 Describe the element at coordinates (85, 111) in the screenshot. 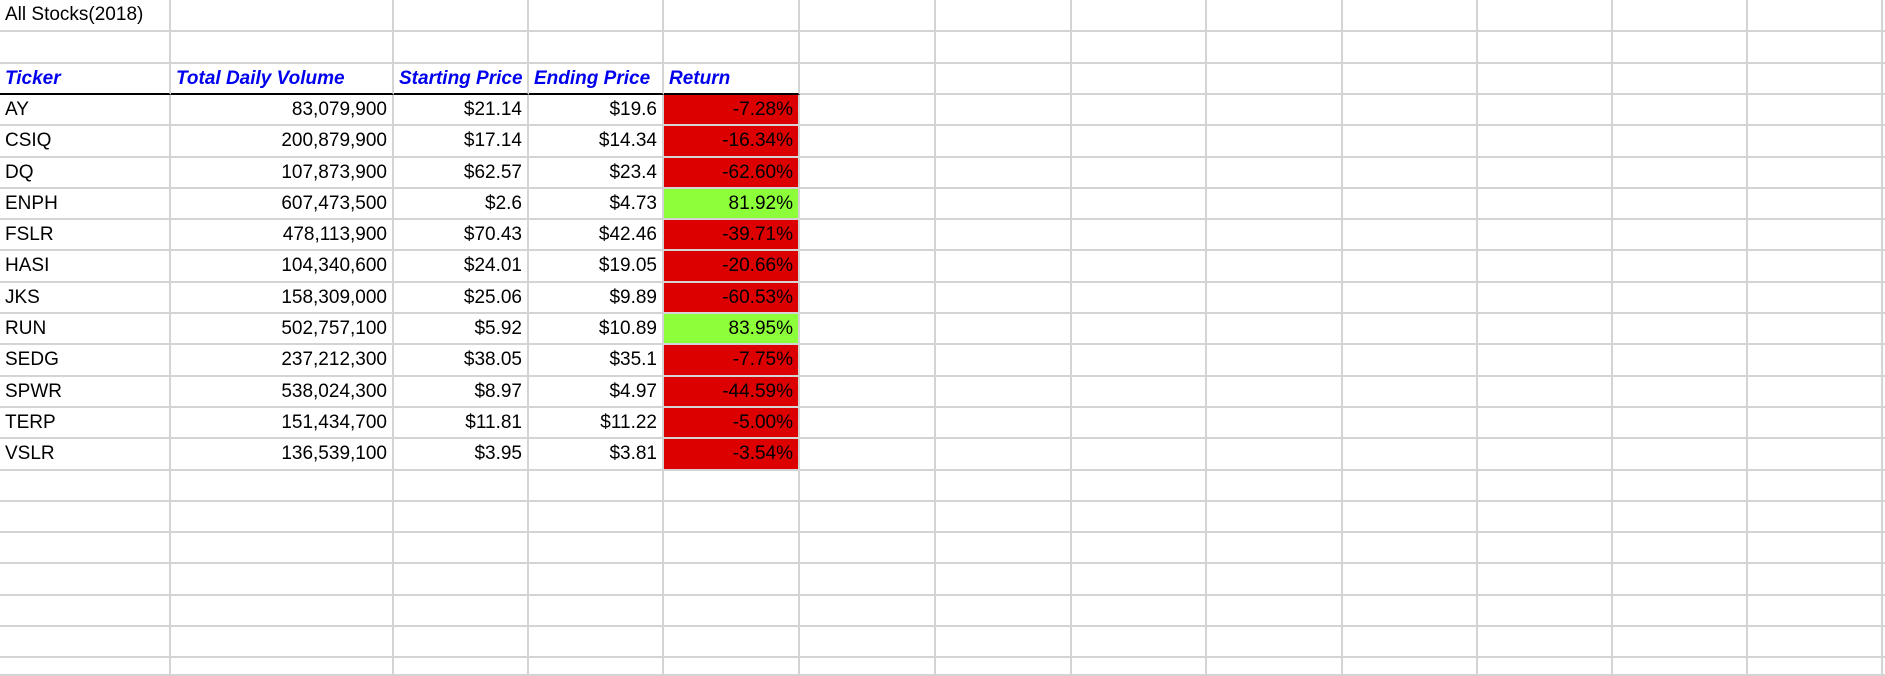

I see `ticker-cell: AY` at that location.